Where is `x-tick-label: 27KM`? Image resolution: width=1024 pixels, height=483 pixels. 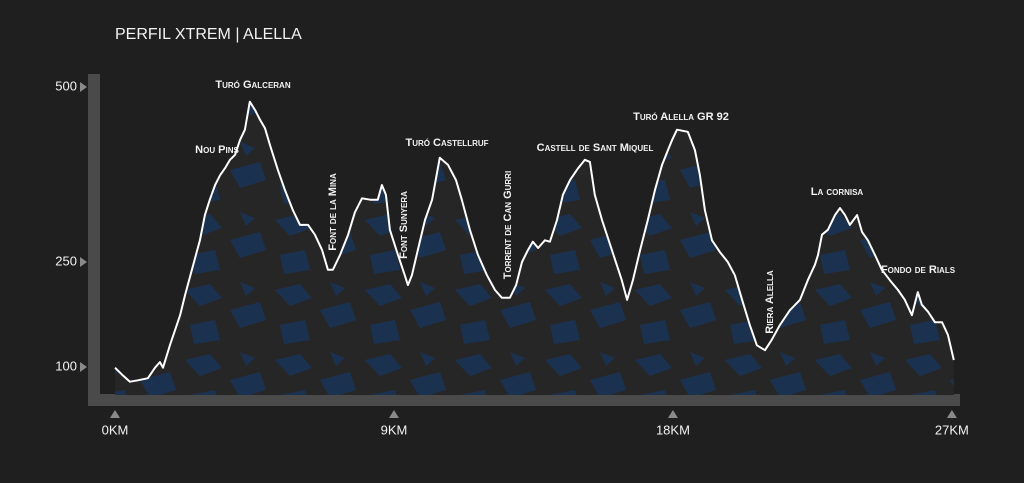
x-tick-label: 27KM is located at coordinates (952, 429).